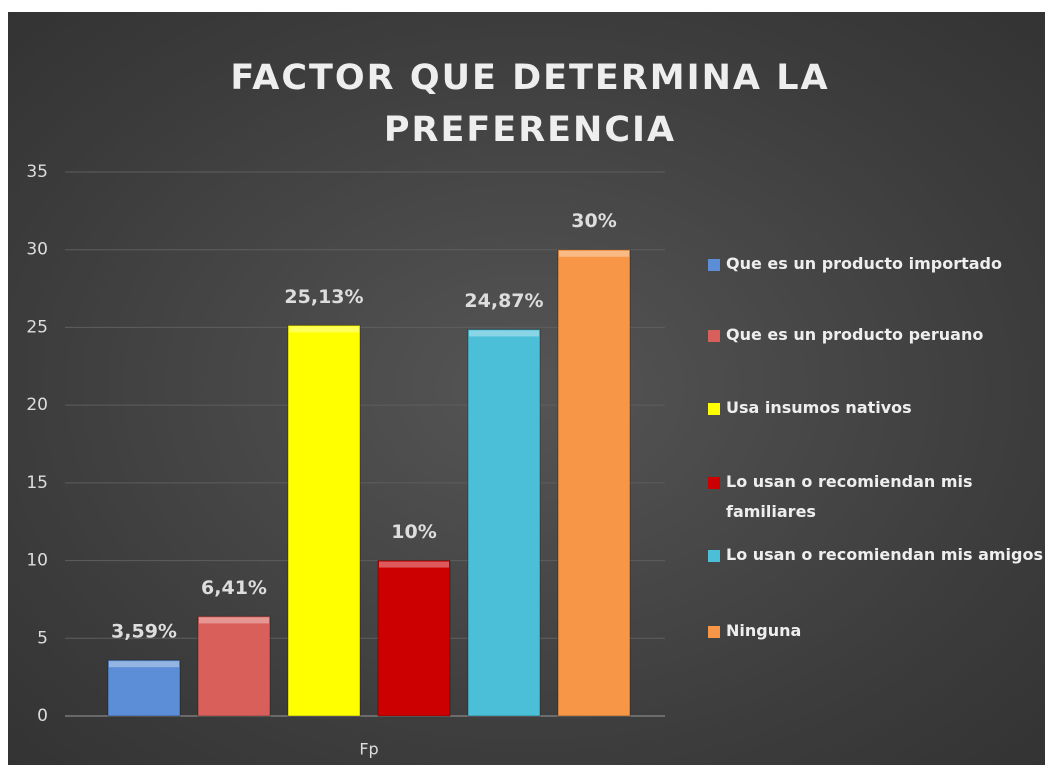 Image resolution: width=1053 pixels, height=769 pixels. I want to click on legend-label: Usa insumos nativos, so click(819, 407).